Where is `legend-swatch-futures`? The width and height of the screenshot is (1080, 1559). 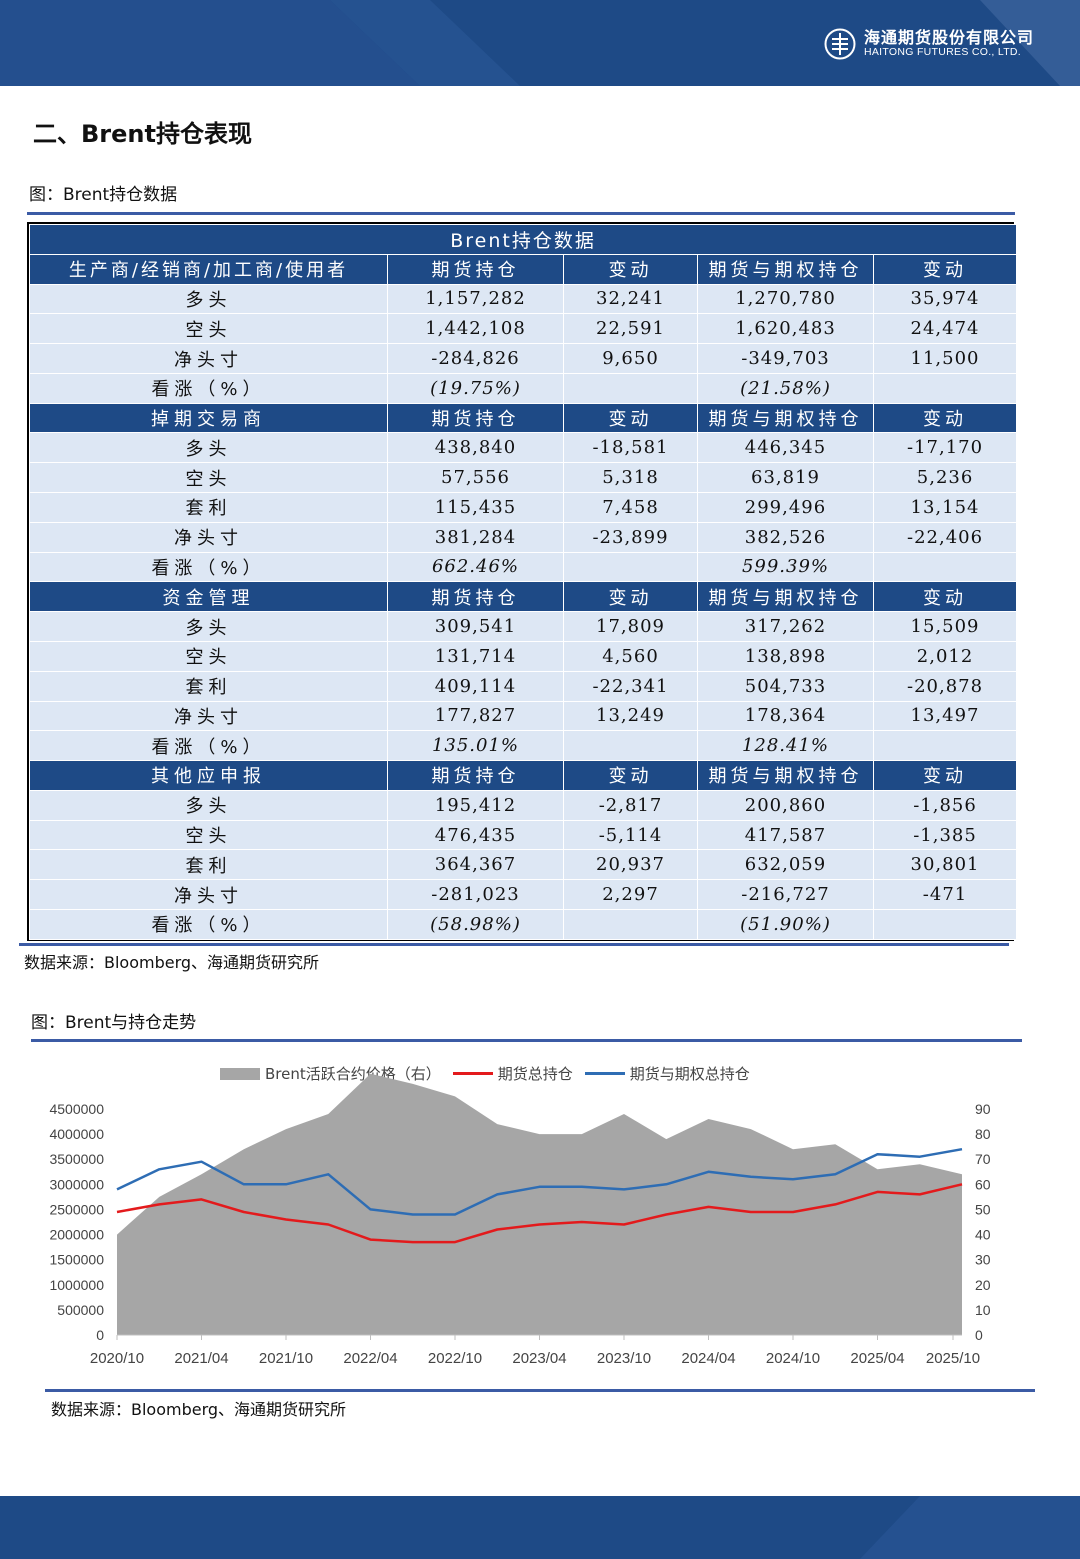 legend-swatch-futures is located at coordinates (472, 1073).